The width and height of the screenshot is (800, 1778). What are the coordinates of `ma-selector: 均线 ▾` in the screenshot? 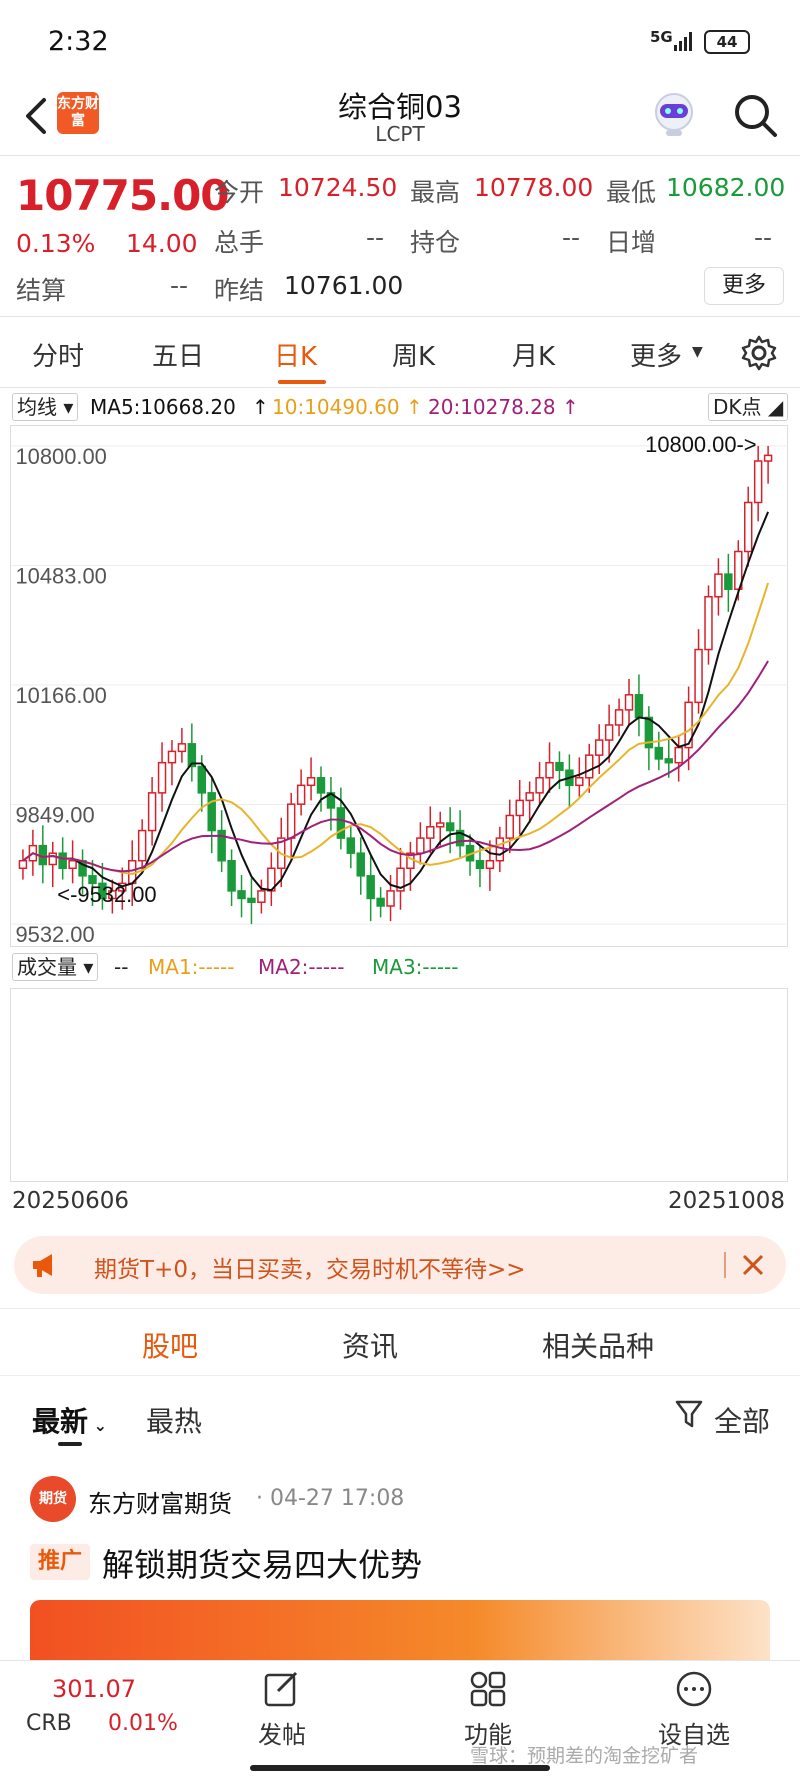 It's located at (45, 407).